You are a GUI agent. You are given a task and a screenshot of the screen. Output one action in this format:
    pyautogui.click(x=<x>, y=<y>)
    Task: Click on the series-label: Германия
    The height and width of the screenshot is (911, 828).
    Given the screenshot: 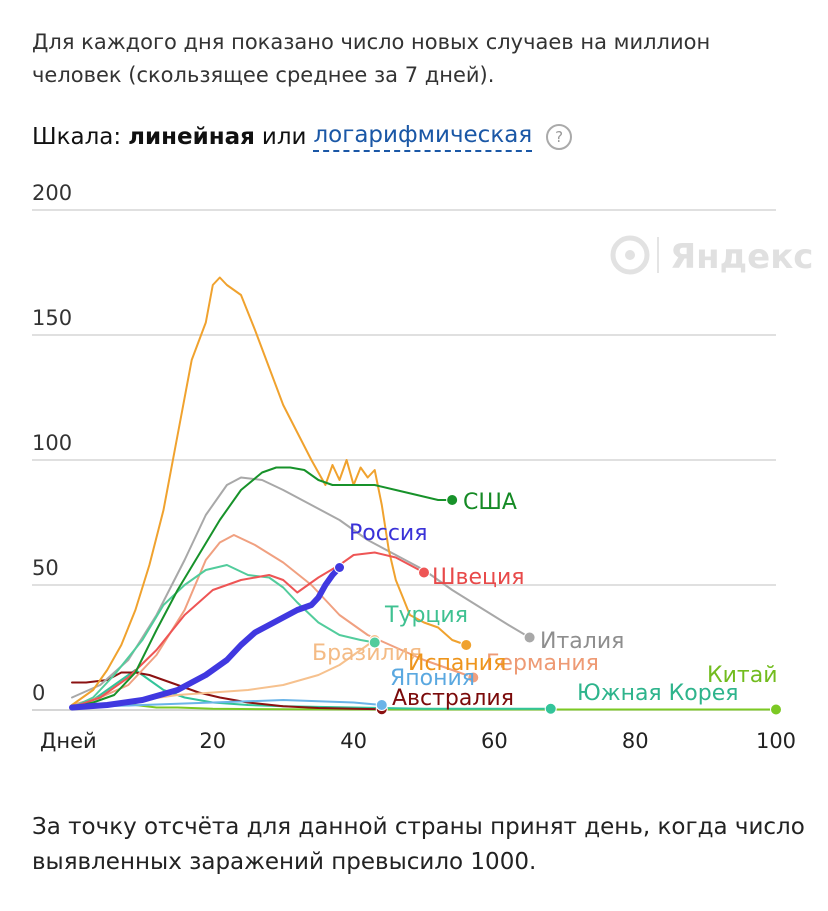 What is the action you would take?
    pyautogui.click(x=542, y=663)
    